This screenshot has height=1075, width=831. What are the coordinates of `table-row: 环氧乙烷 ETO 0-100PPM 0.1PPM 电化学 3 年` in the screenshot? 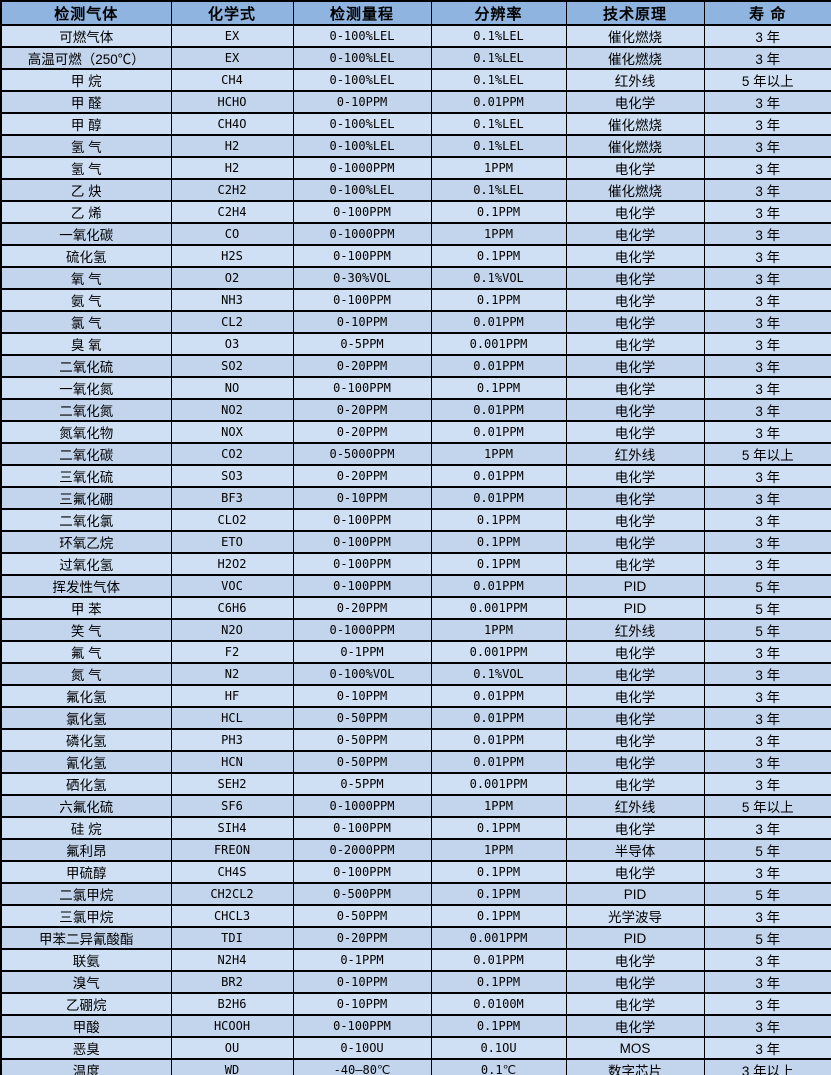 It's located at (415, 542).